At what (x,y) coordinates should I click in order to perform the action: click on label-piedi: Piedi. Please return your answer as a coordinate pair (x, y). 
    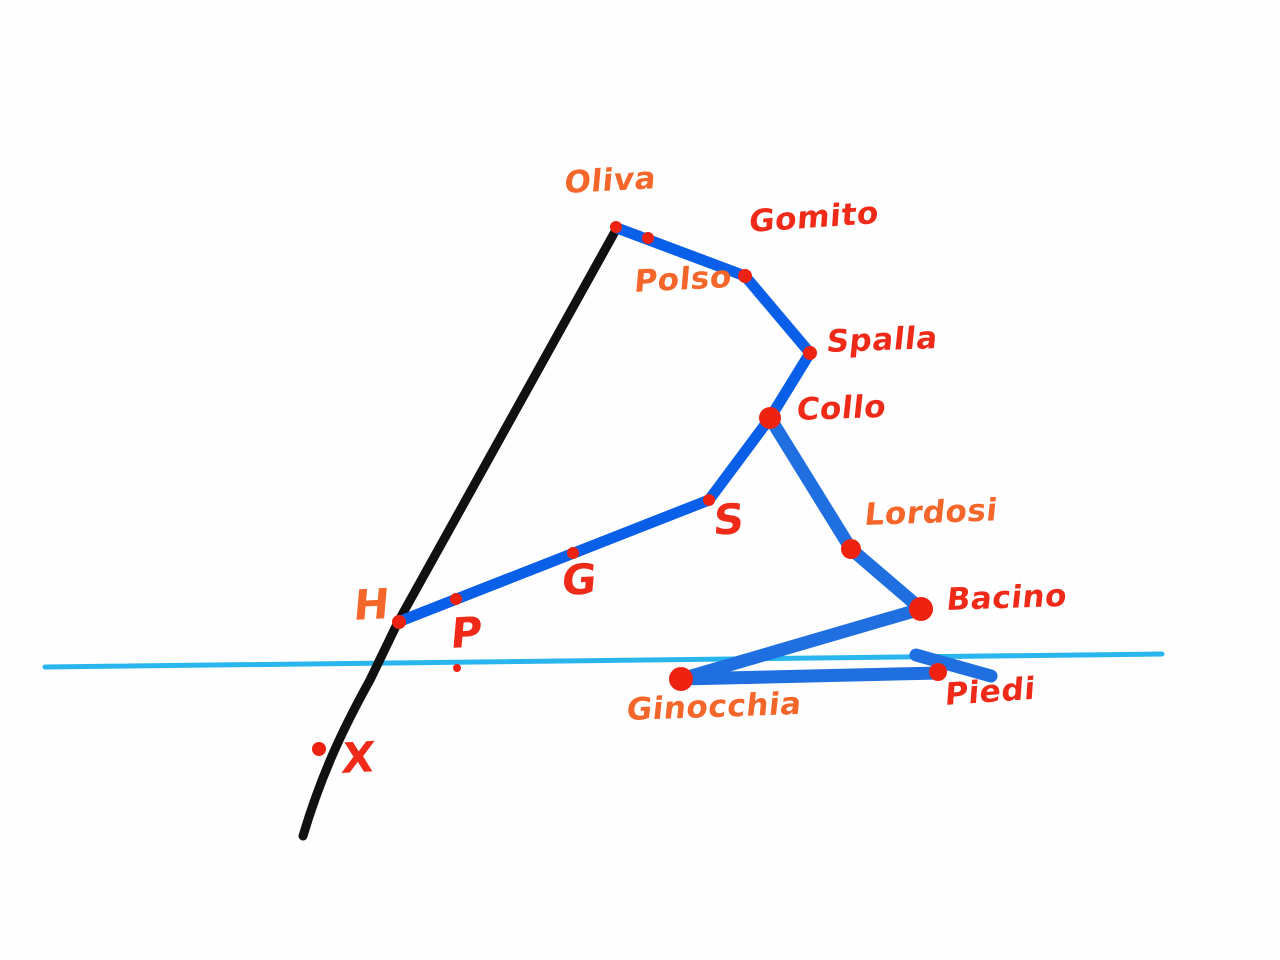
    Looking at the image, I should click on (990, 691).